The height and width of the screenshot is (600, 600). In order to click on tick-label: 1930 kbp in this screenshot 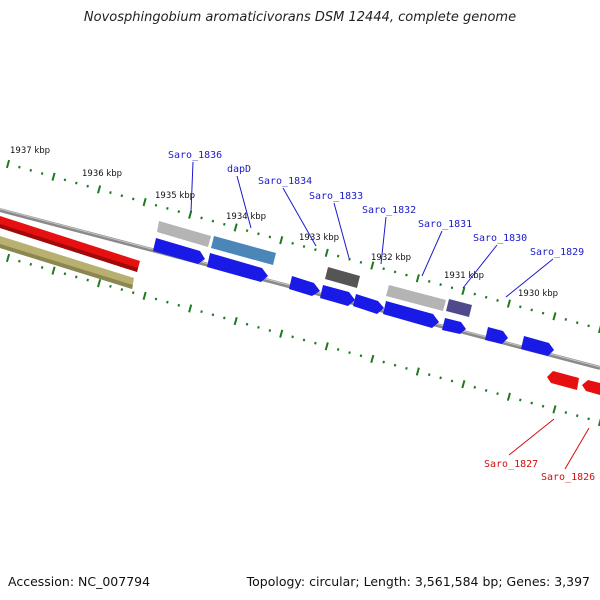, I will do `click(538, 294)`.